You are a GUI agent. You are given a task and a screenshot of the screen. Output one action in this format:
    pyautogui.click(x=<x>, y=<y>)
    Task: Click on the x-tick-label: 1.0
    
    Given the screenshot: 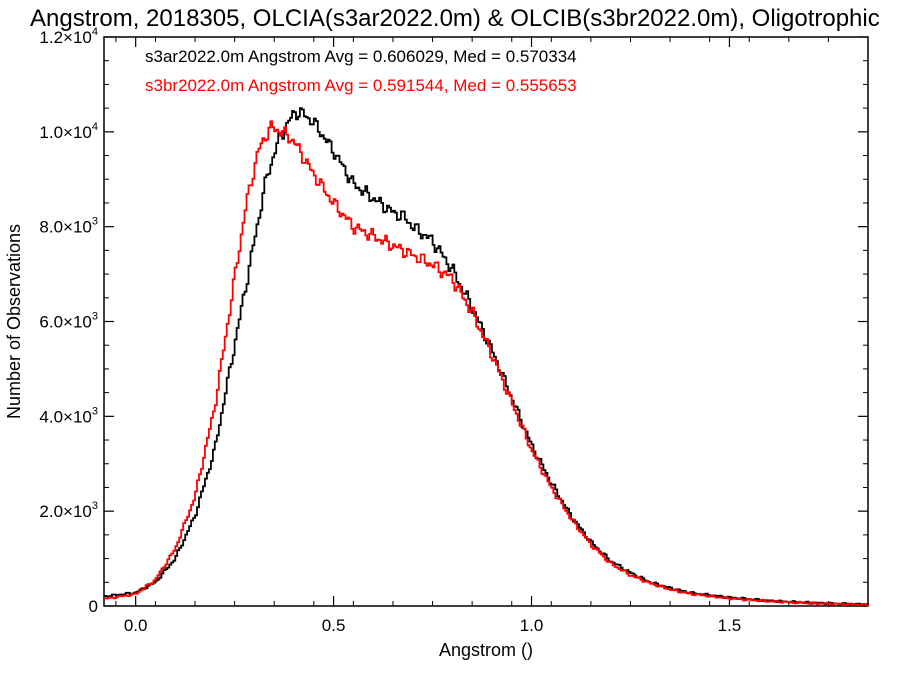 What is the action you would take?
    pyautogui.click(x=532, y=625)
    